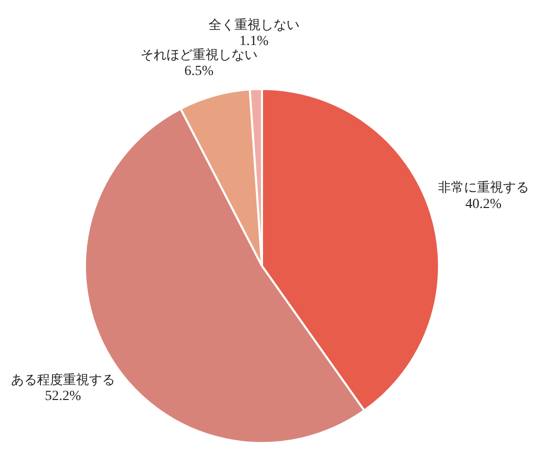 This screenshot has height=454, width=540. Describe the element at coordinates (254, 42) in the screenshot. I see `data-label: 1.1%` at that location.